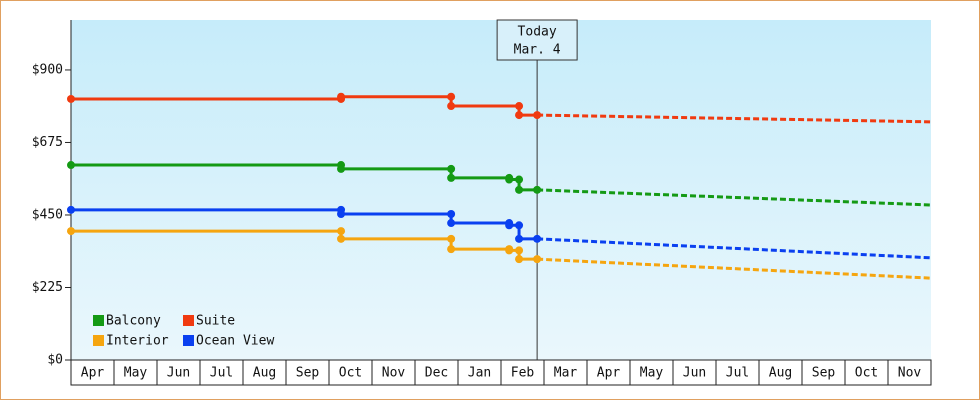 This screenshot has width=980, height=400. Describe the element at coordinates (47, 69) in the screenshot. I see `y-tick-label: $900` at that location.